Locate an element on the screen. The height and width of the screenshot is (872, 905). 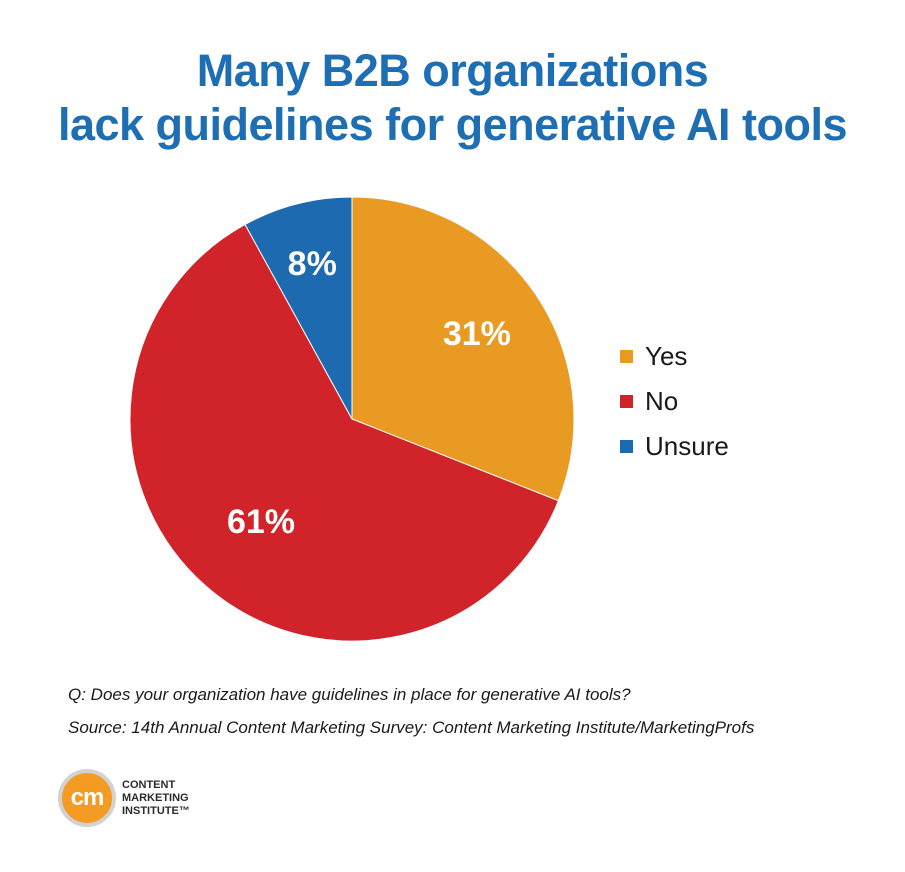
chart-title-line-2: lack guidelines for generative AI tools is located at coordinates (452, 124).